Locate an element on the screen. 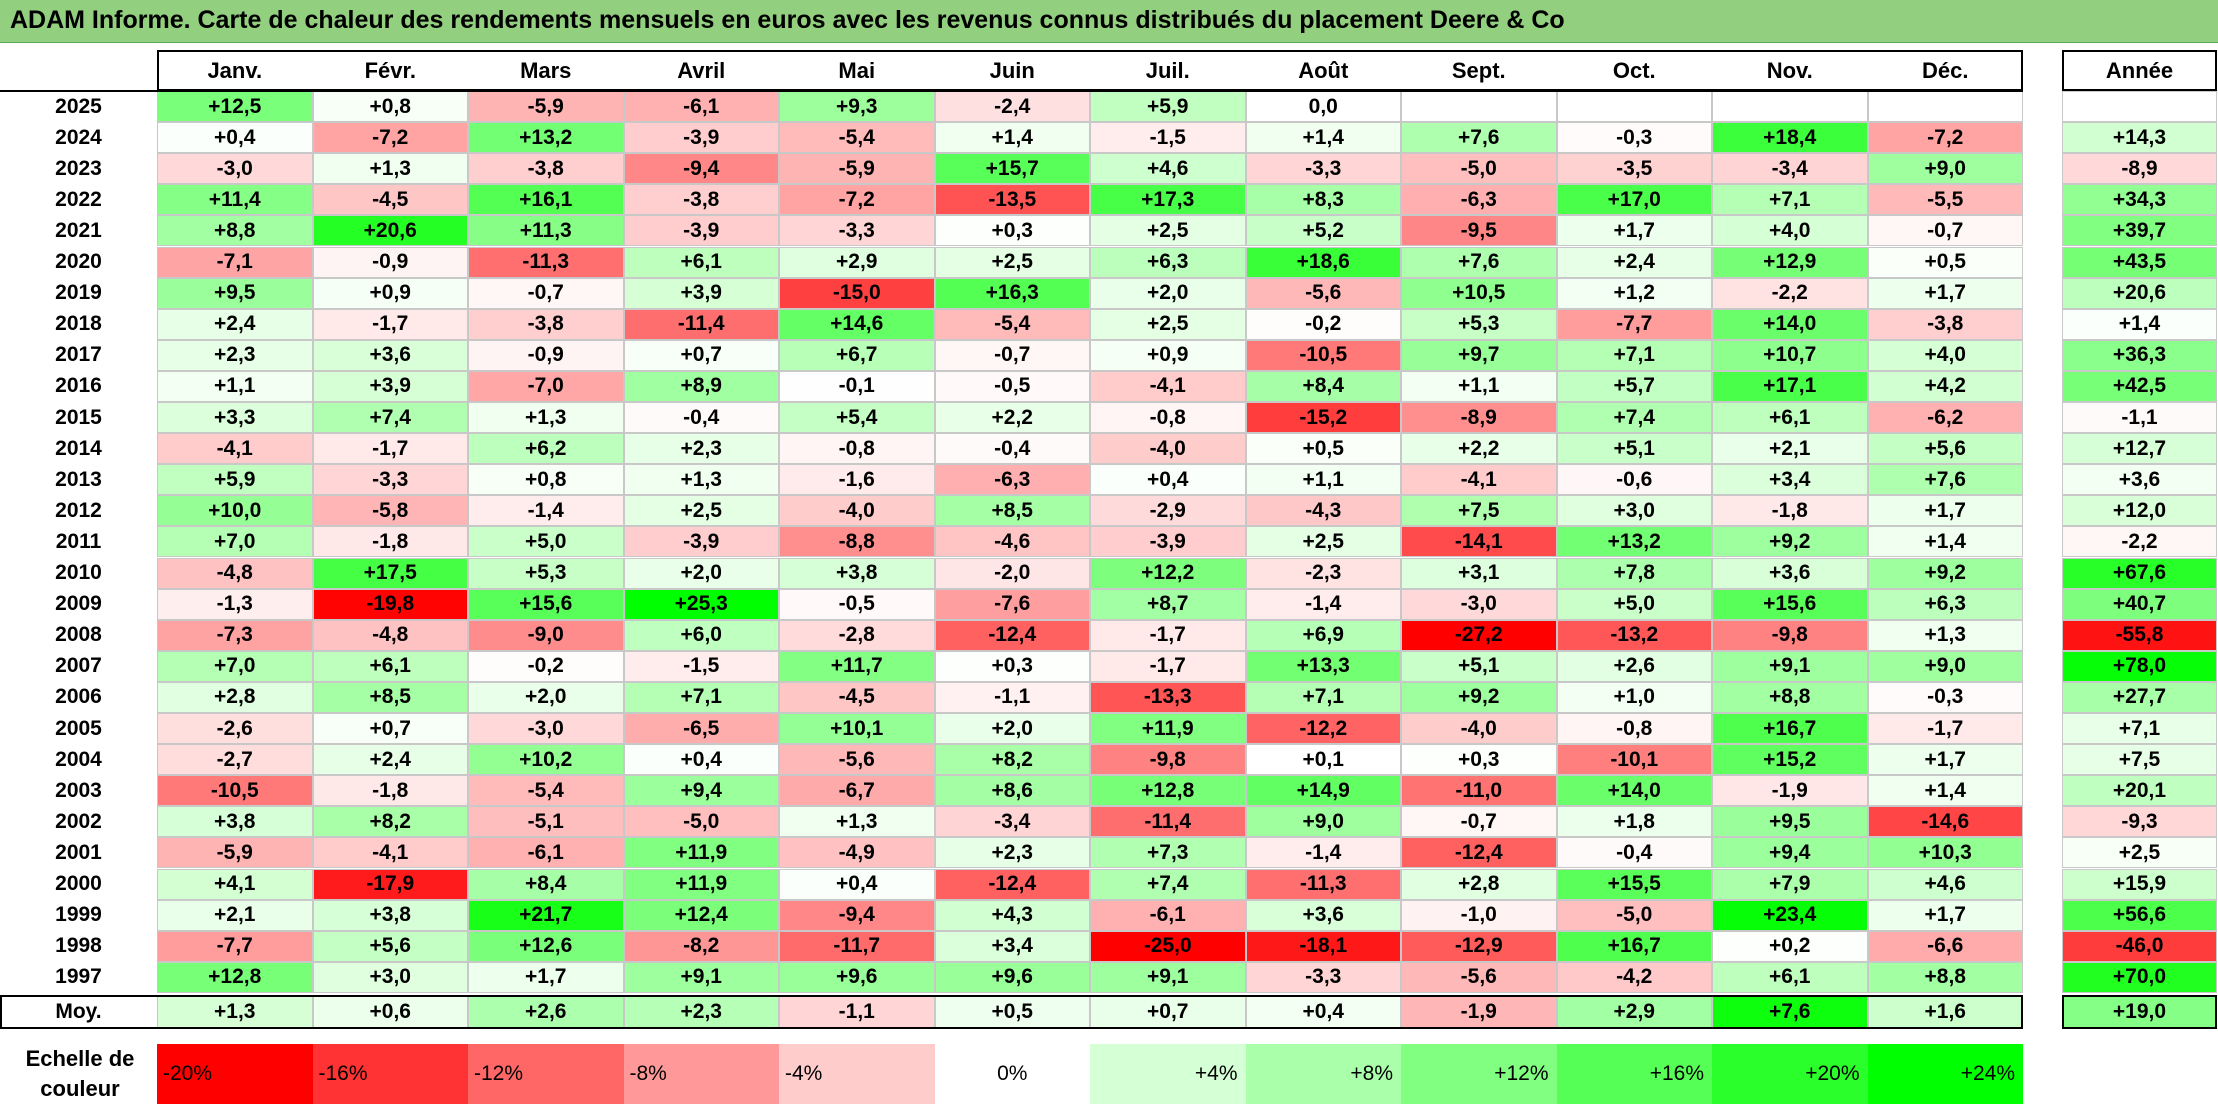 The width and height of the screenshot is (2218, 1106). heatmap-cell: +1,7 is located at coordinates (1945, 293).